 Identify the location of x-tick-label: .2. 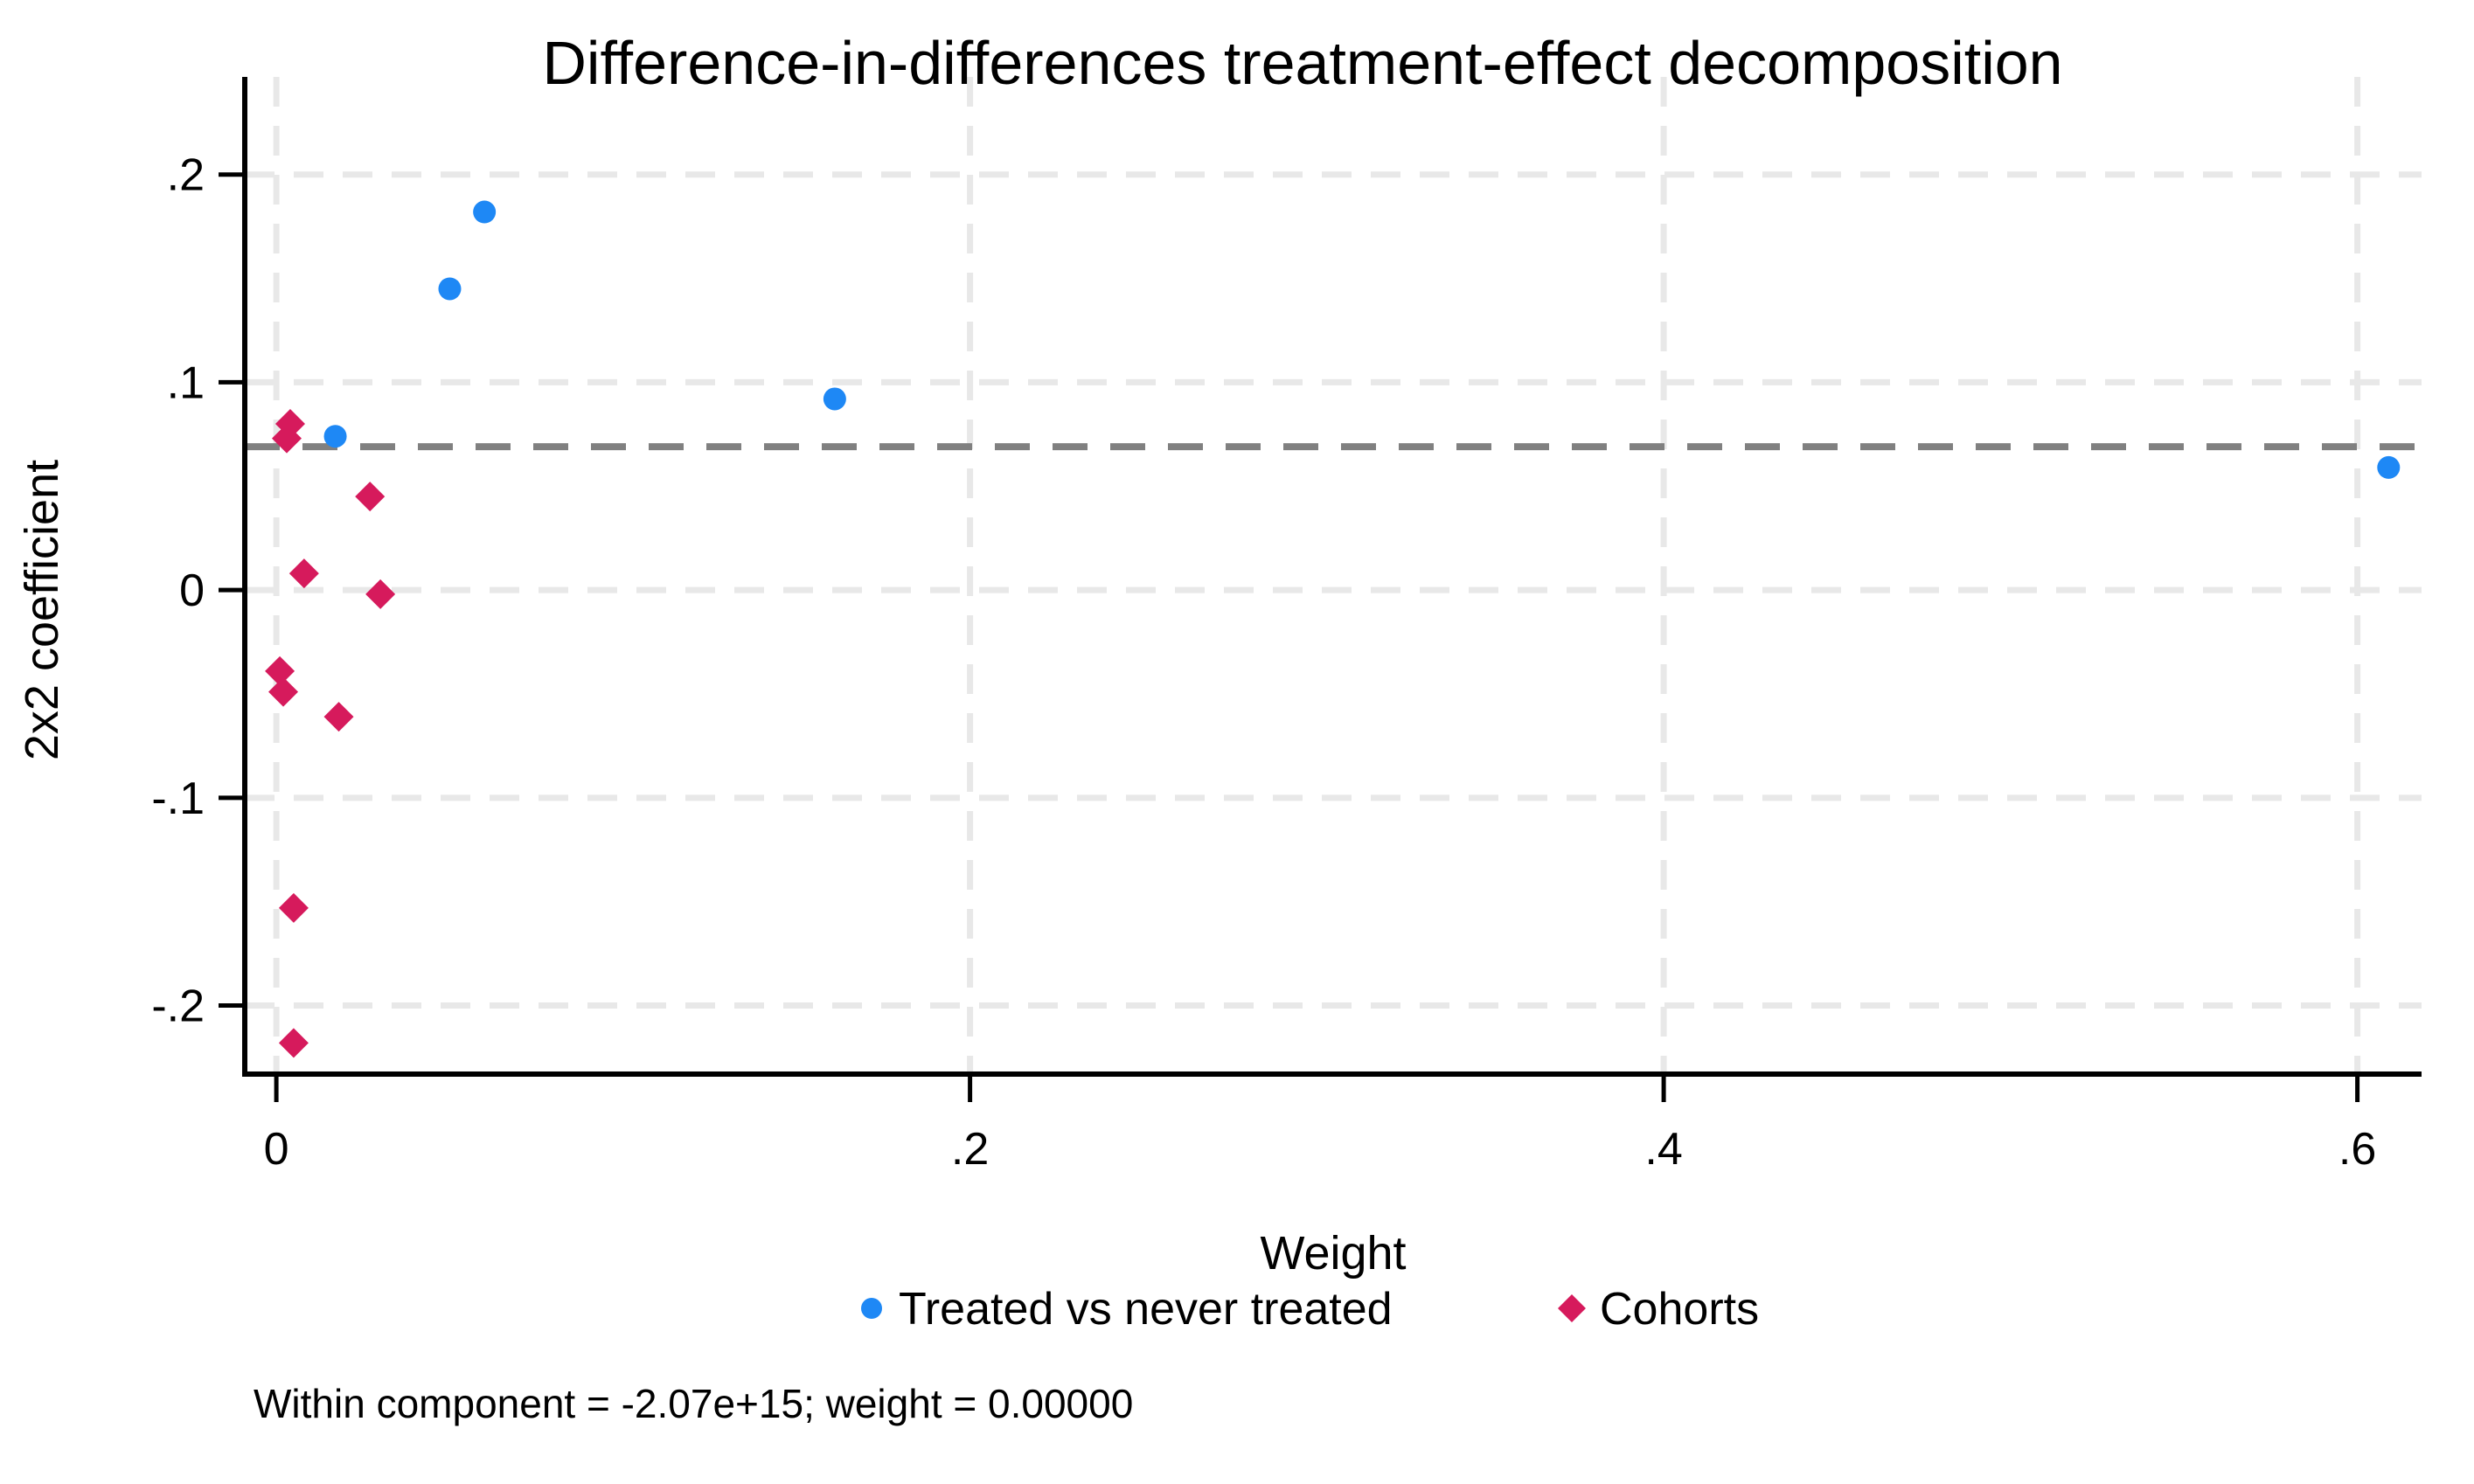
(970, 1149).